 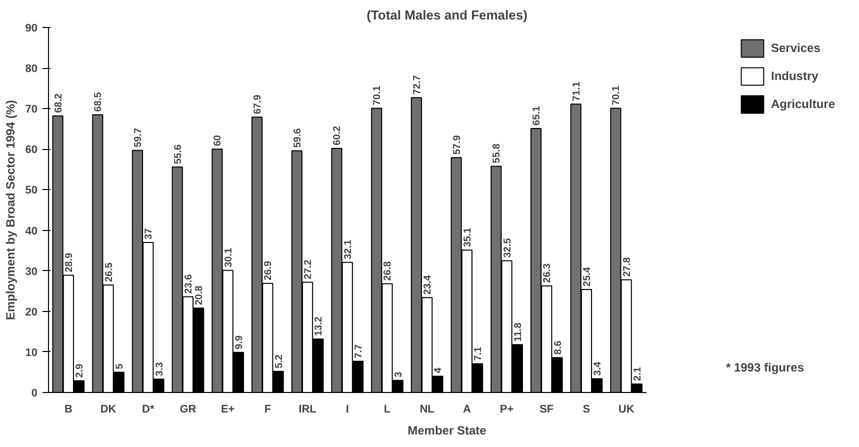 What do you see at coordinates (68, 410) in the screenshot?
I see `x-tick-label: B` at bounding box center [68, 410].